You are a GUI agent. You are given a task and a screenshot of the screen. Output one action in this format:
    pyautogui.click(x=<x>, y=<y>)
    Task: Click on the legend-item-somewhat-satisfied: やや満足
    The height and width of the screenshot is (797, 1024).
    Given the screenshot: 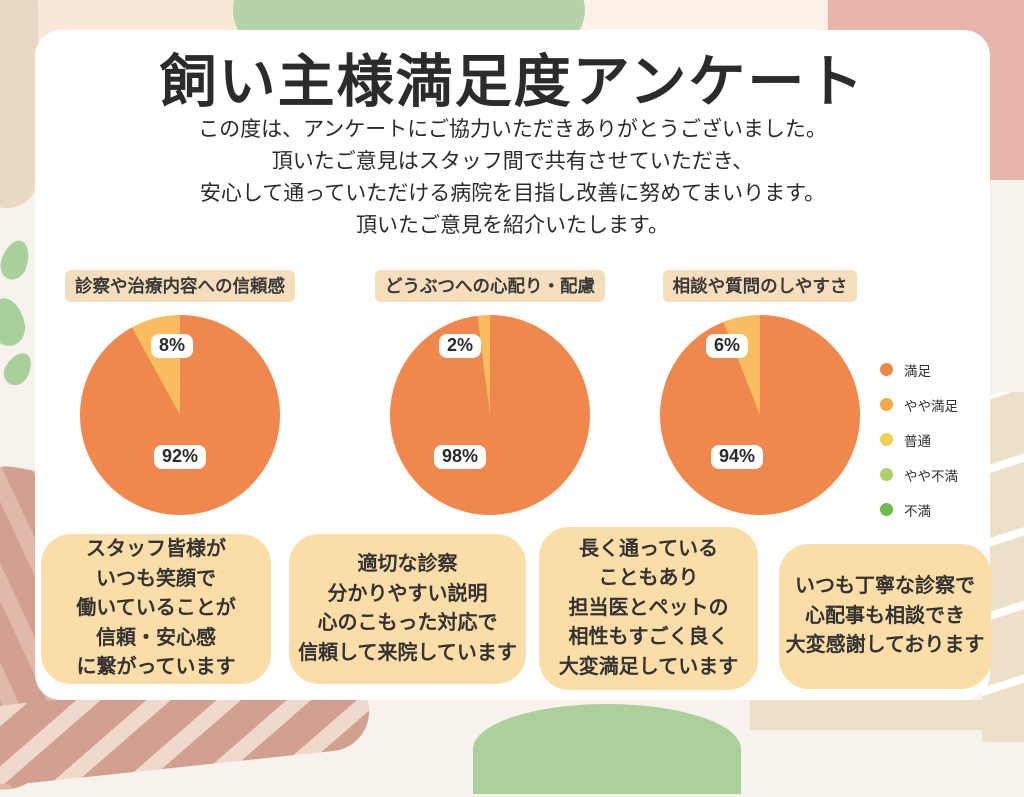 What is the action you would take?
    pyautogui.click(x=919, y=404)
    